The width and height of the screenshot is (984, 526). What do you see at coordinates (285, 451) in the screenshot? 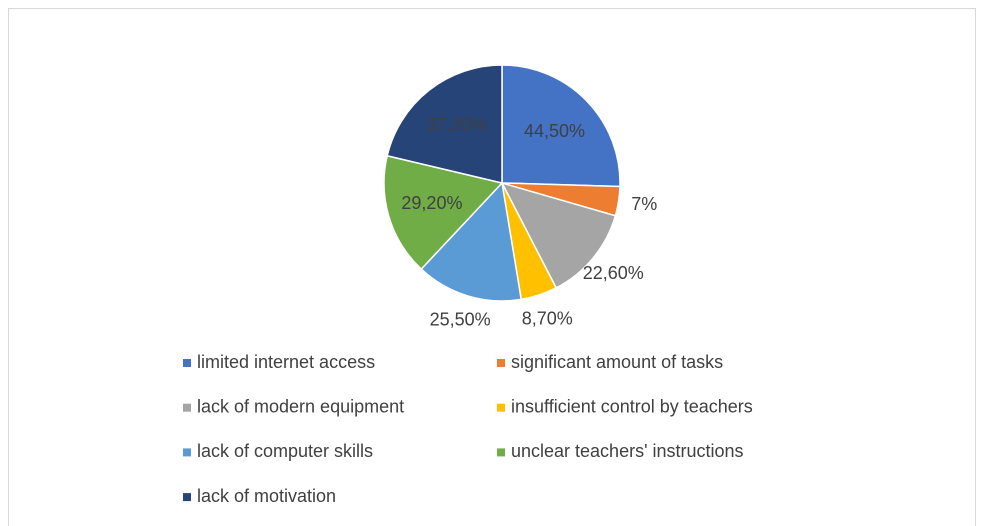
I see `legend-label: lack of computer skills` at bounding box center [285, 451].